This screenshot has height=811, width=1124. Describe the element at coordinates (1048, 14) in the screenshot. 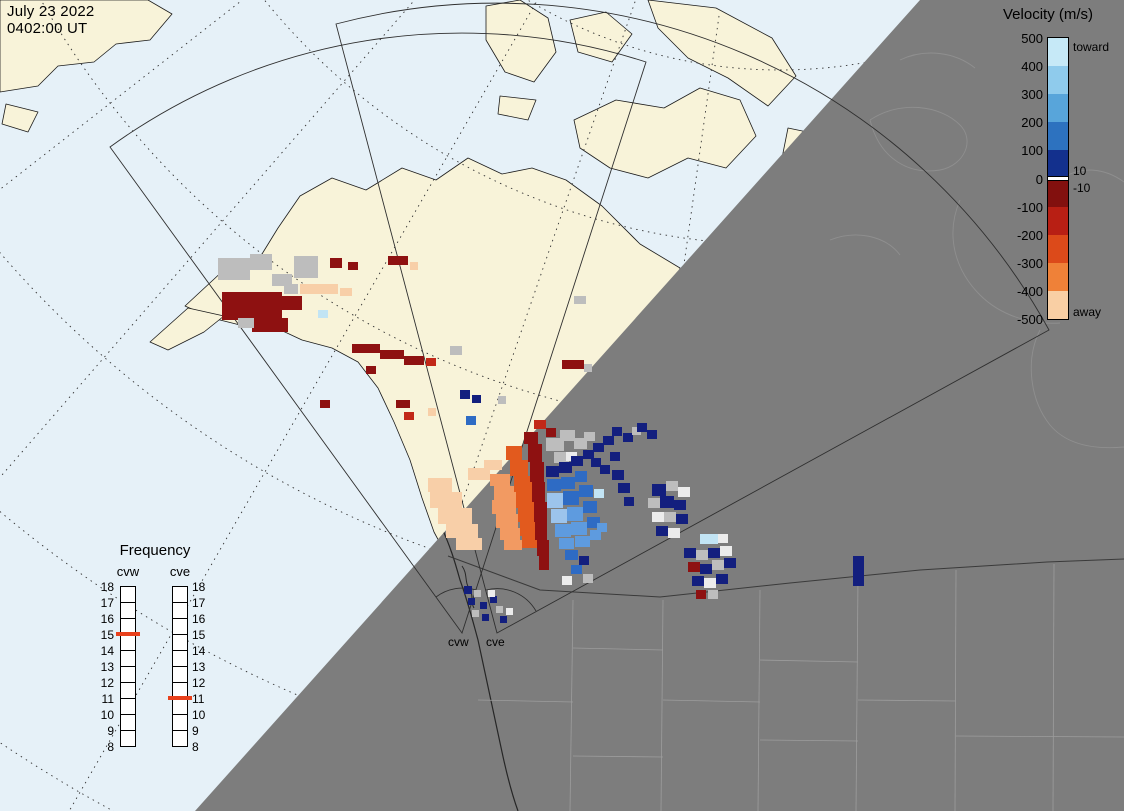

I see `velocity-legend-title: Velocity (m/s)` at that location.